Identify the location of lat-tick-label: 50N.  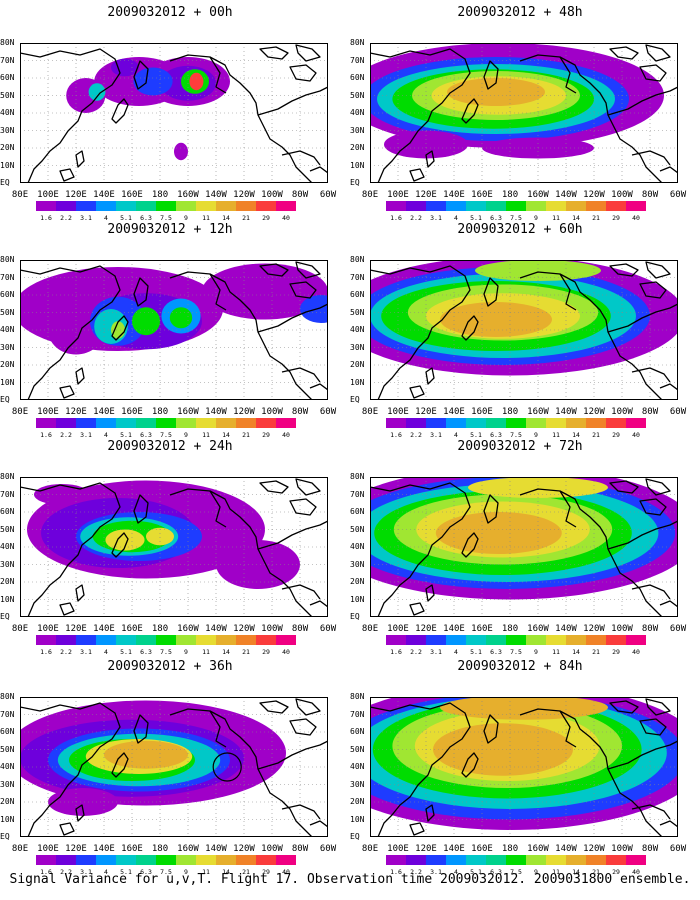
(7, 312).